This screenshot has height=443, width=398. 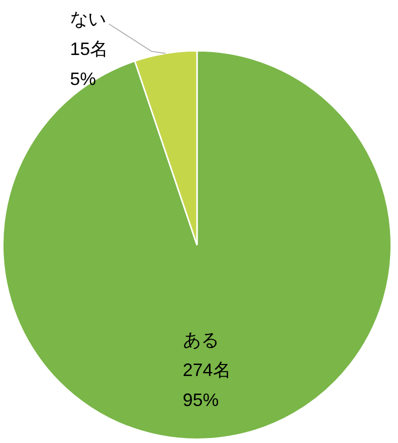 What do you see at coordinates (206, 385) in the screenshot?
I see `data-label: 274名 95%` at bounding box center [206, 385].